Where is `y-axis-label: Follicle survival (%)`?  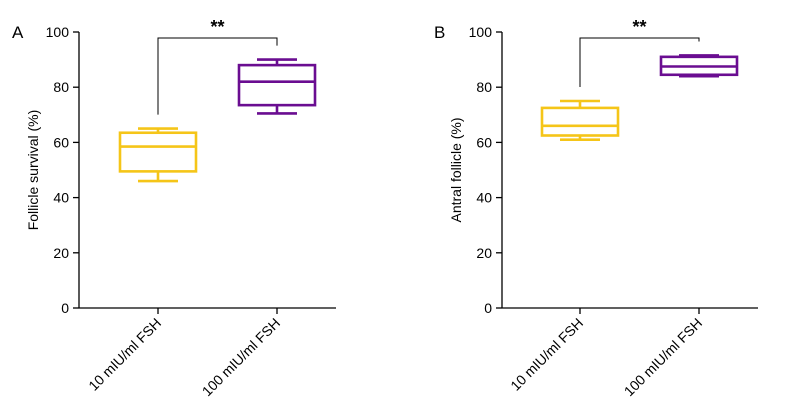
y-axis-label: Follicle survival (%) is located at coordinates (33, 170).